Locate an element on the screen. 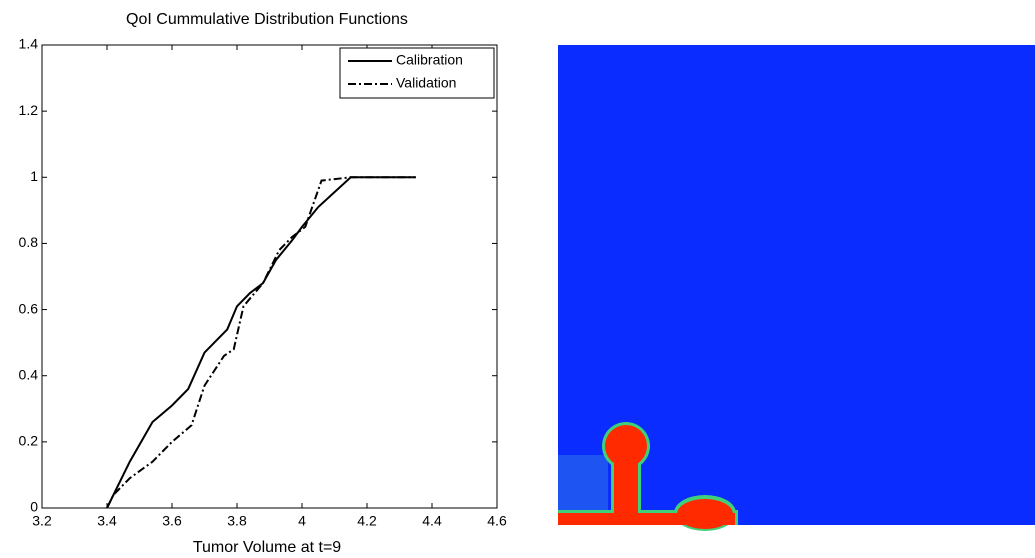 The image size is (1035, 558). legend-box is located at coordinates (417, 73).